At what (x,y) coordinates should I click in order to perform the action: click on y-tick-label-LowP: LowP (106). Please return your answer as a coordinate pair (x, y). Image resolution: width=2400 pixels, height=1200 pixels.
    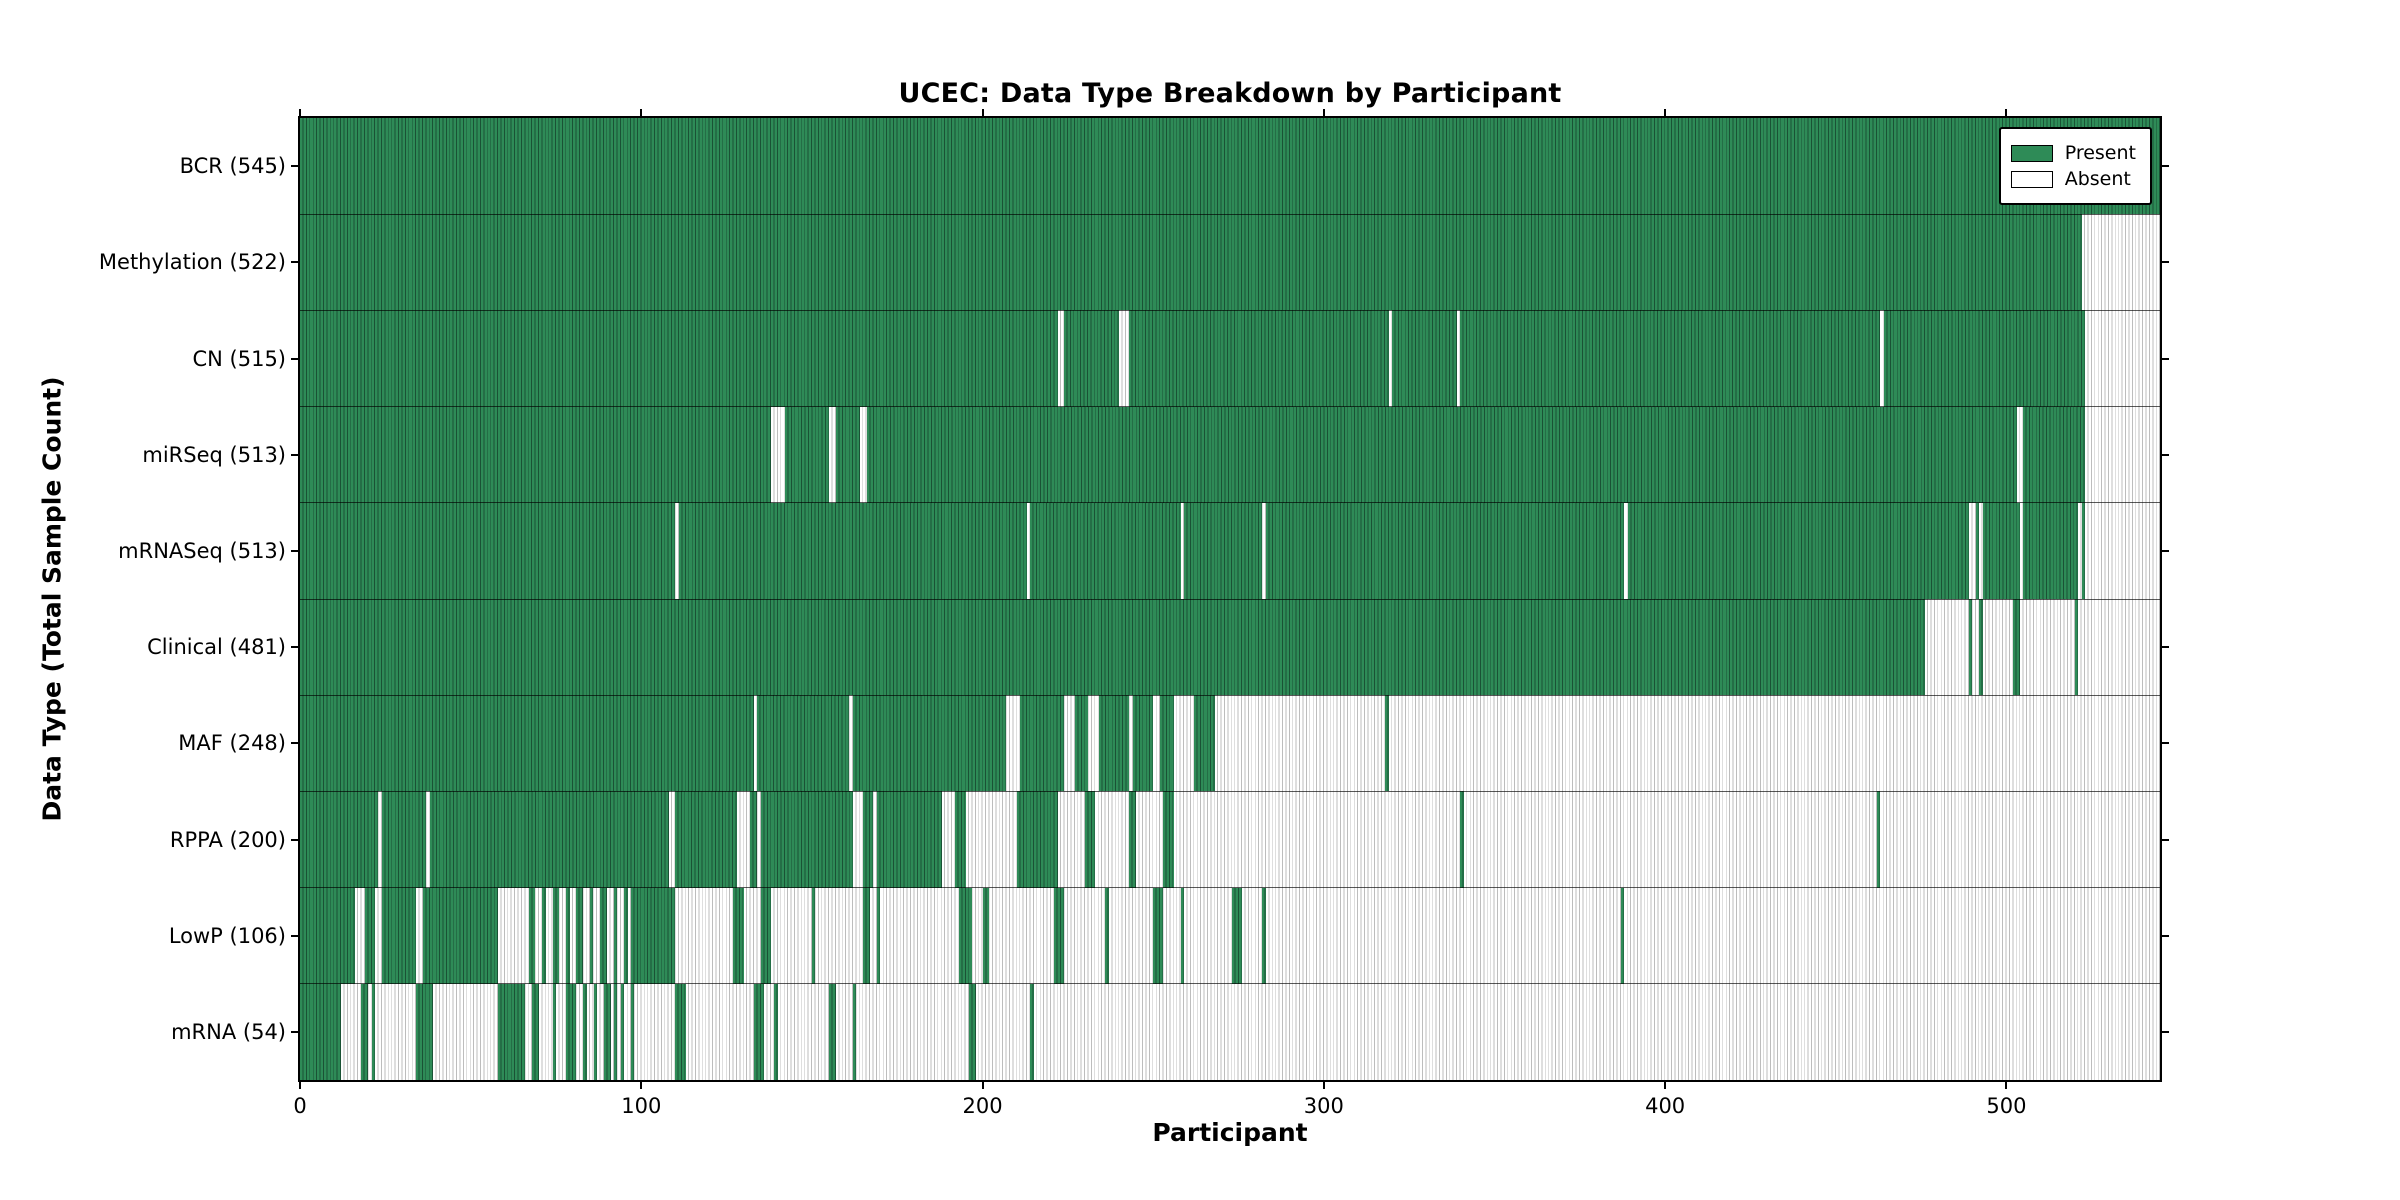
    Looking at the image, I should click on (227, 935).